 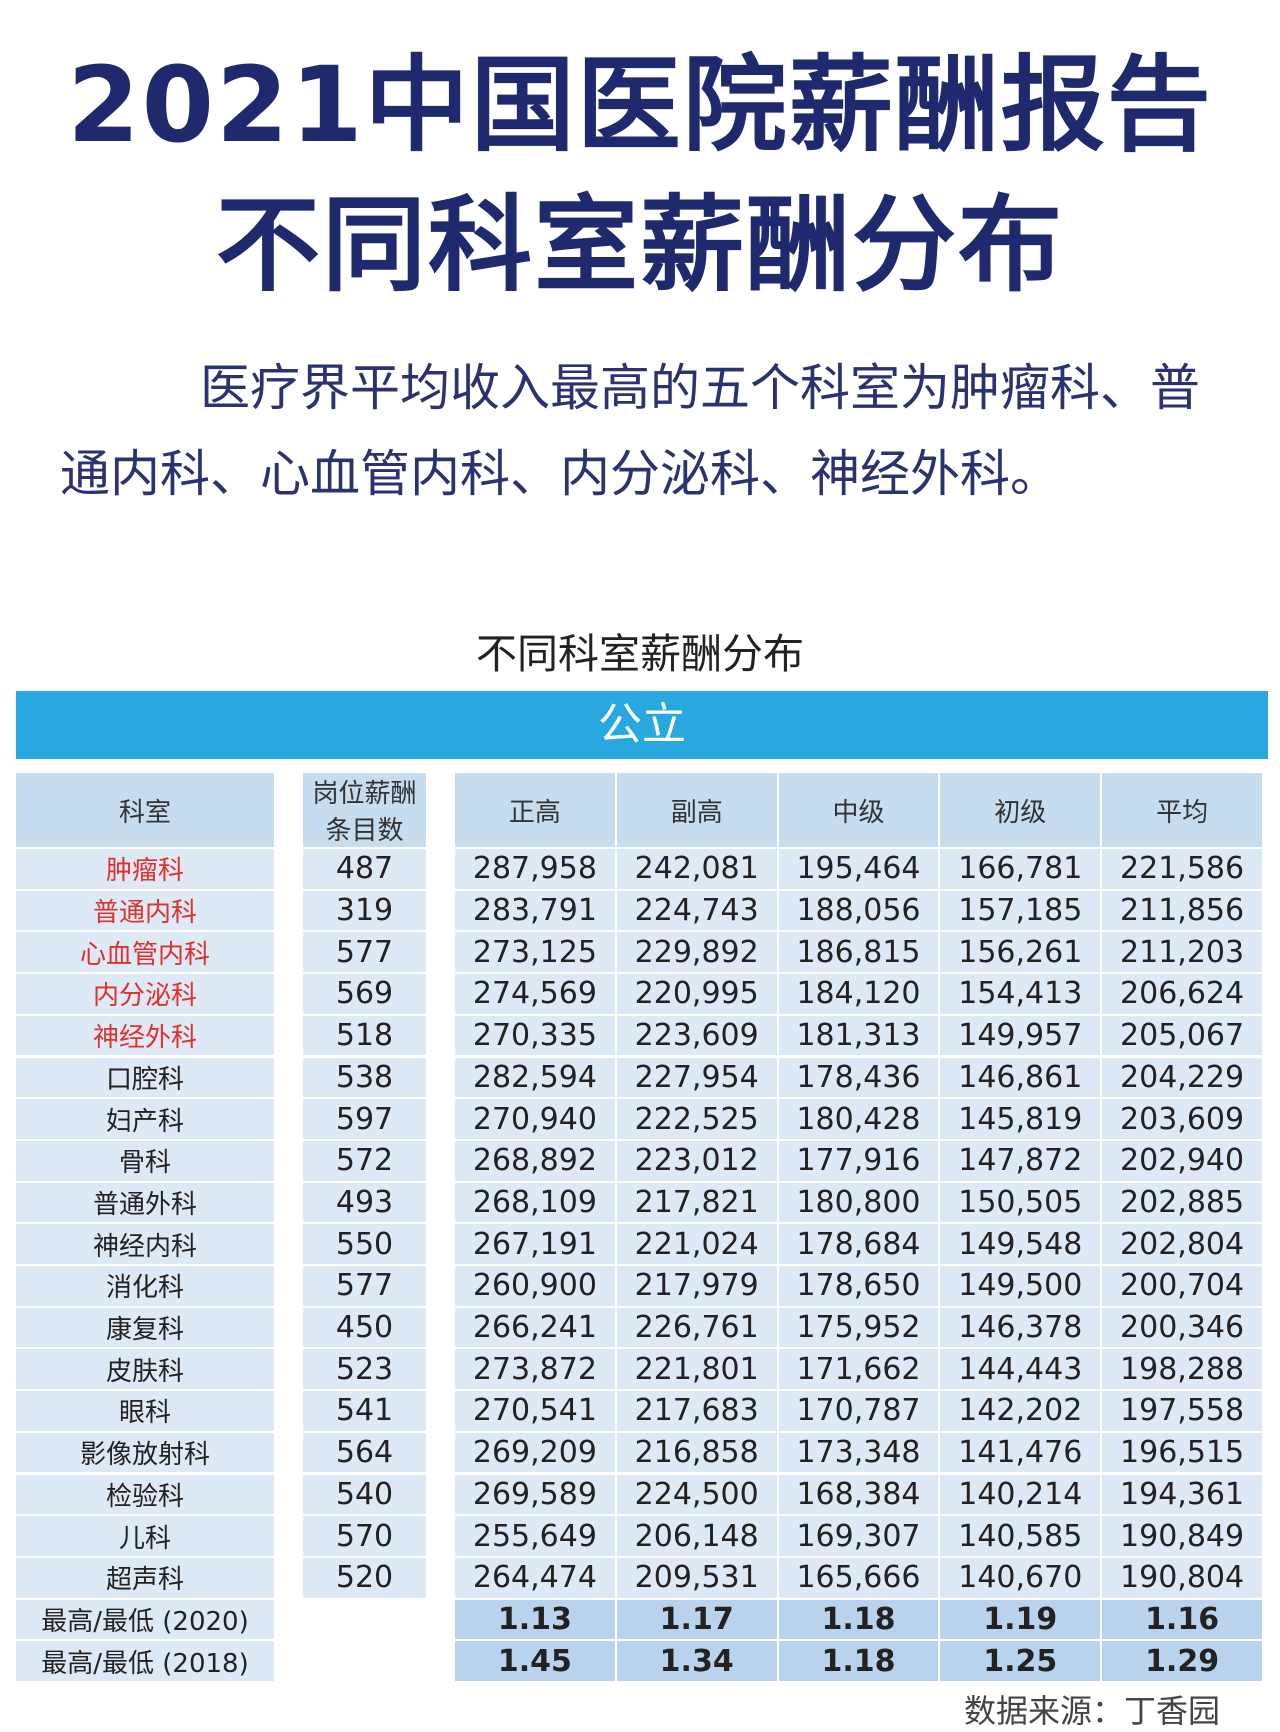 I want to click on dept-cell: 普通内科, so click(x=146, y=911).